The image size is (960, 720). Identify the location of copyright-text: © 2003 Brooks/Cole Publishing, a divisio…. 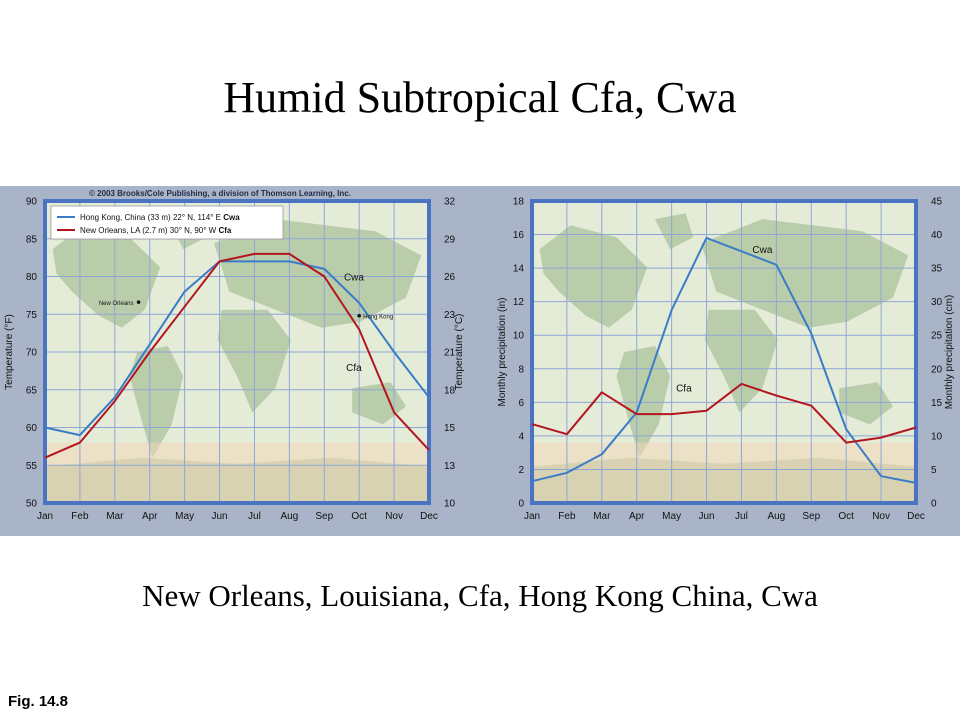
(220, 193).